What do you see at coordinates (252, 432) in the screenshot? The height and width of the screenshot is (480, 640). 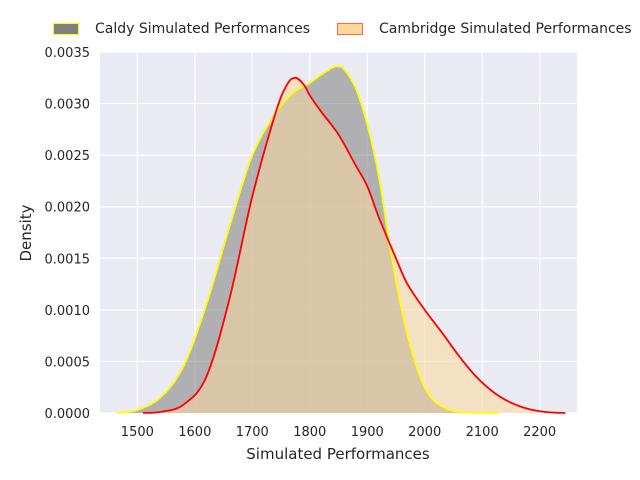 I see `x-tick-label: 1700` at bounding box center [252, 432].